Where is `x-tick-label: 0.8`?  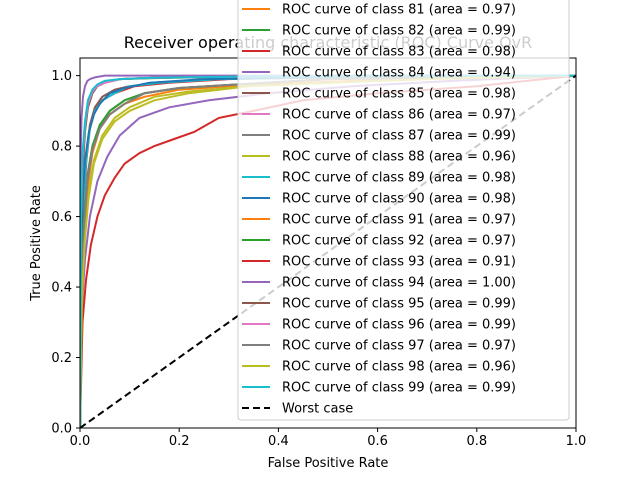
x-tick-label: 0.8 is located at coordinates (476, 441).